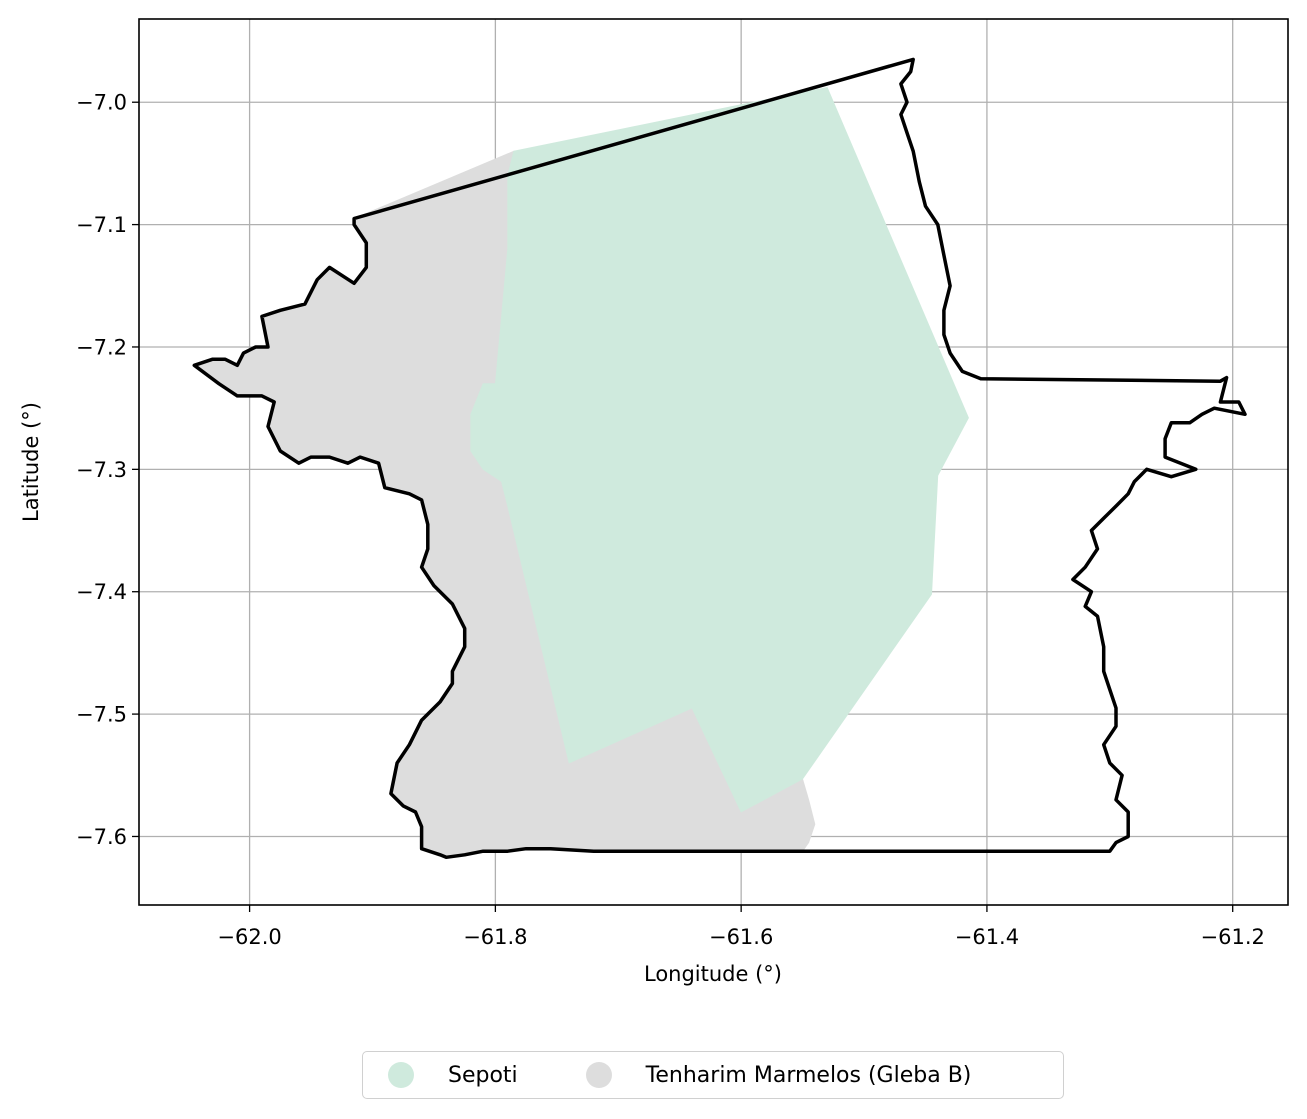 This screenshot has width=1307, height=1119. What do you see at coordinates (101, 470) in the screenshot?
I see `y-tick-label: −7.3` at bounding box center [101, 470].